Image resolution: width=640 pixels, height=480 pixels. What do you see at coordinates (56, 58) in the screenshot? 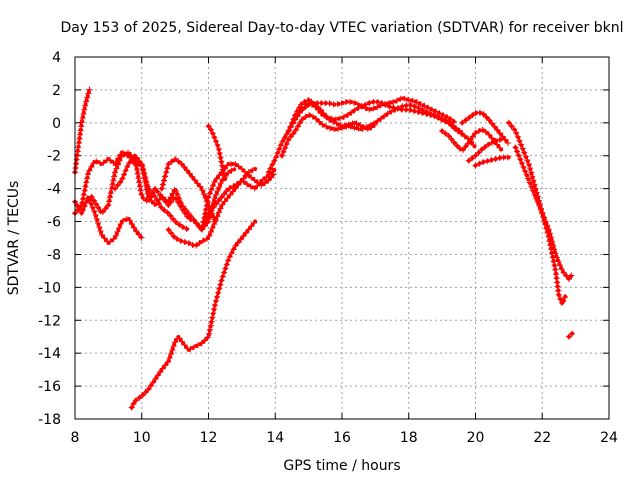
I see `y-tick-label: 4` at bounding box center [56, 58].